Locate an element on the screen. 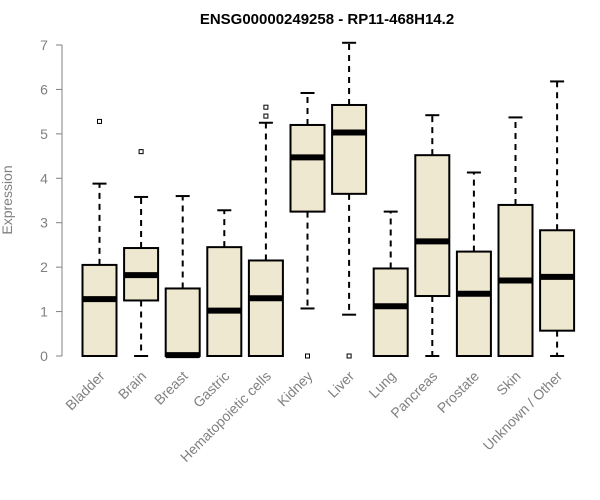 The image size is (600, 500). box-gastric is located at coordinates (224, 283).